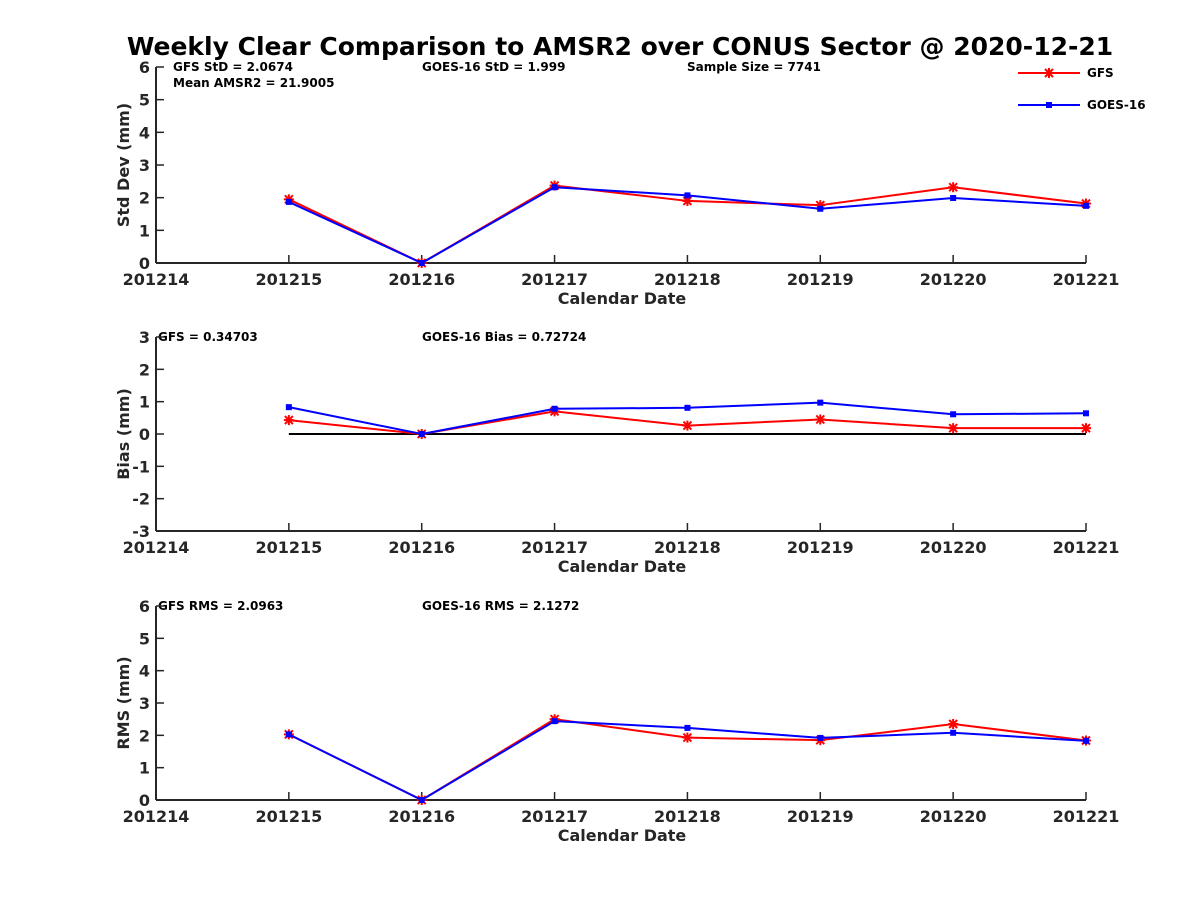 The image size is (1200, 900). What do you see at coordinates (1100, 73) in the screenshot?
I see `legend-gfs-label: GFS` at bounding box center [1100, 73].